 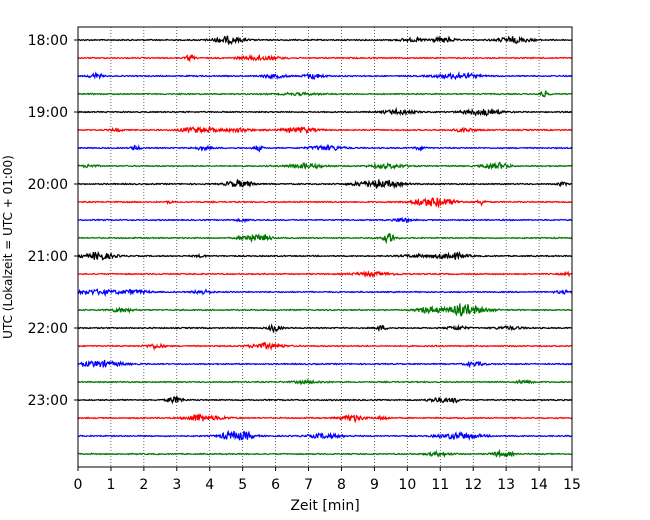 I want to click on x-tick-label-12: 12, so click(x=473, y=485).